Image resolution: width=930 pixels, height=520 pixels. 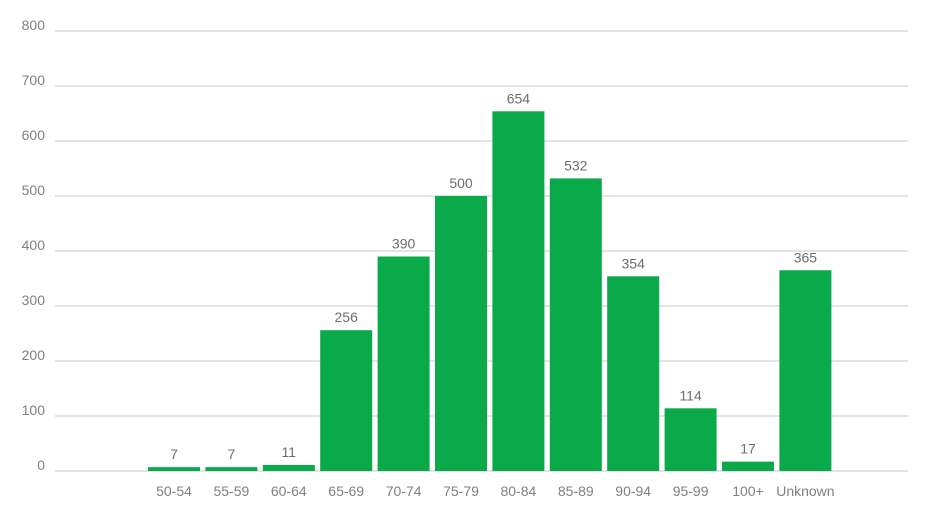 What do you see at coordinates (519, 98) in the screenshot?
I see `data-label: 654` at bounding box center [519, 98].